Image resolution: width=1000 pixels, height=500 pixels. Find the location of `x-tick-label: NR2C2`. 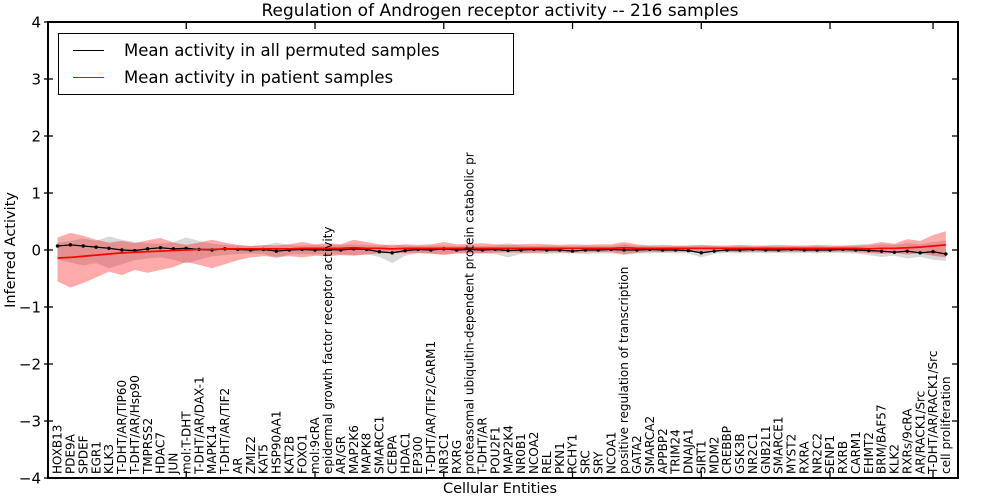

x-tick-label: NR2C2 is located at coordinates (817, 453).